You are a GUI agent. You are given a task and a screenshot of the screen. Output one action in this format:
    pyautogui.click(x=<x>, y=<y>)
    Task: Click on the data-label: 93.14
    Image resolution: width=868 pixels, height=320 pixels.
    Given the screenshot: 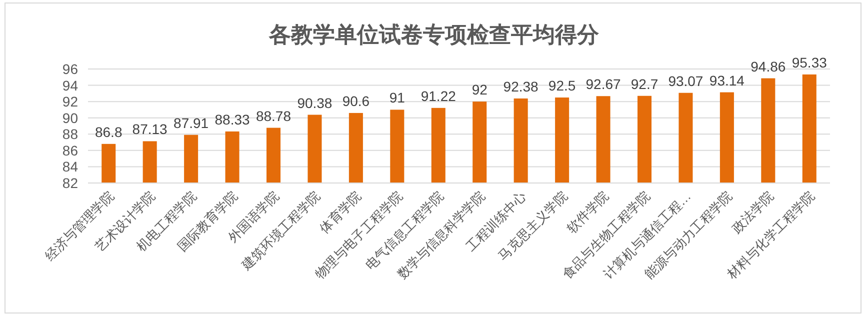 What is the action you would take?
    pyautogui.click(x=727, y=80)
    